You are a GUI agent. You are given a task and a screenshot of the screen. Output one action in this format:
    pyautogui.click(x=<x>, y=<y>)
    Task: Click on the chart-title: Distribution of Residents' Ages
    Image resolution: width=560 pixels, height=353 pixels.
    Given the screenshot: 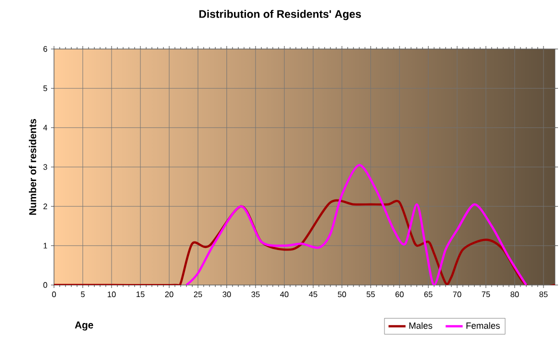 What is the action you would take?
    pyautogui.click(x=280, y=15)
    